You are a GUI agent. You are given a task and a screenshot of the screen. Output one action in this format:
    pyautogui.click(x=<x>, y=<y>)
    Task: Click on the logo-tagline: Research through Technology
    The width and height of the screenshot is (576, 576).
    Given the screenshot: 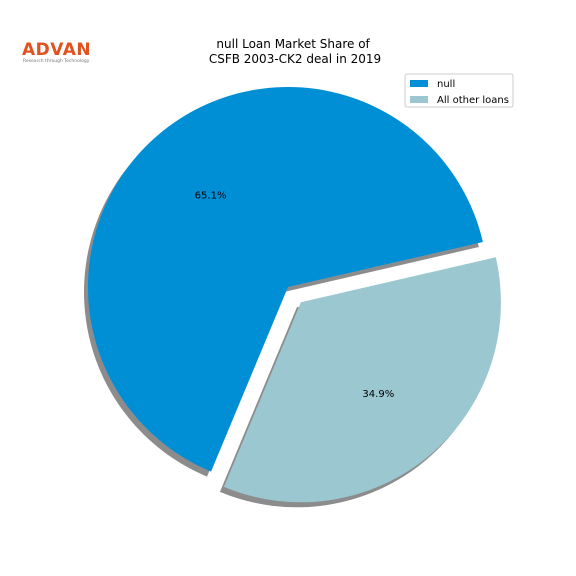 What is the action you would take?
    pyautogui.click(x=56, y=61)
    